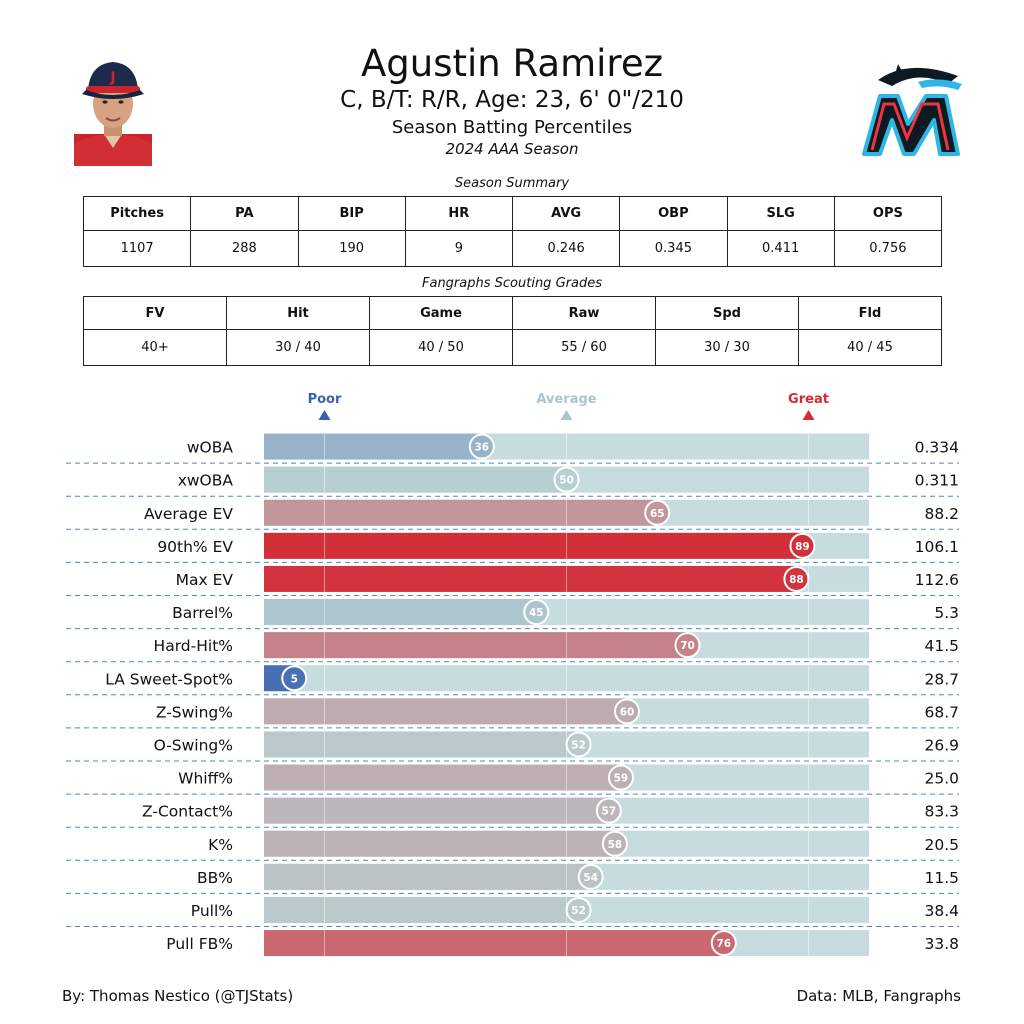 The height and width of the screenshot is (1024, 1024). I want to click on metric-value: 106.1, so click(937, 547).